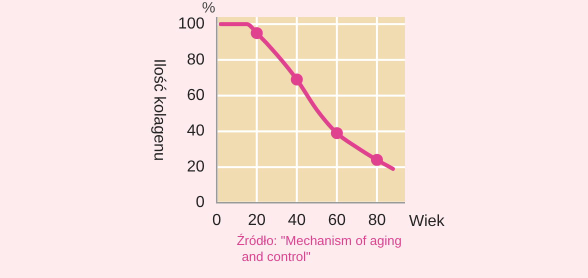 The width and height of the screenshot is (588, 278). Describe the element at coordinates (195, 131) in the screenshot. I see `y-tick-label: 40` at that location.